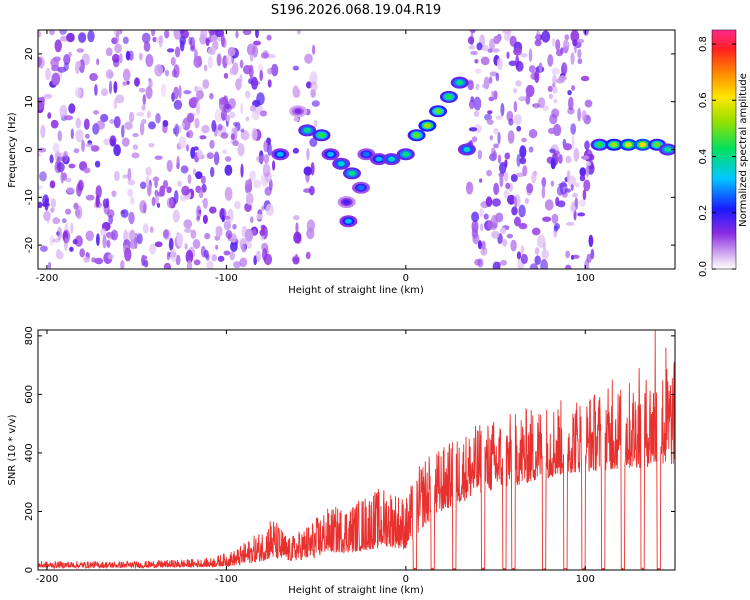 Image resolution: width=750 pixels, height=600 pixels. What do you see at coordinates (585, 278) in the screenshot?
I see `spectrogram-x-tick-label: 100` at bounding box center [585, 278].